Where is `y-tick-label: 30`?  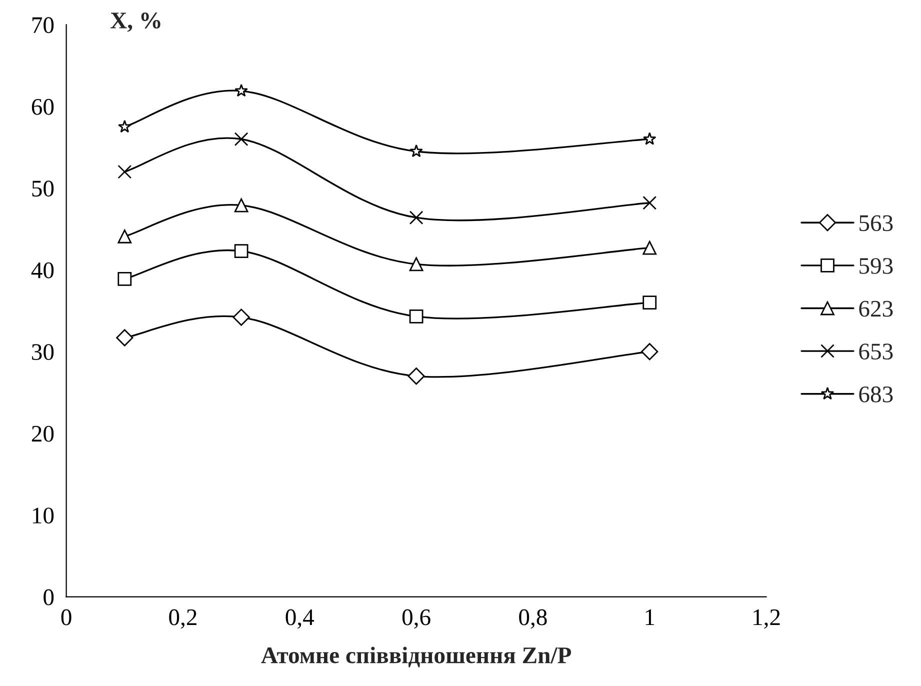 y-tick-label: 30 is located at coordinates (43, 352).